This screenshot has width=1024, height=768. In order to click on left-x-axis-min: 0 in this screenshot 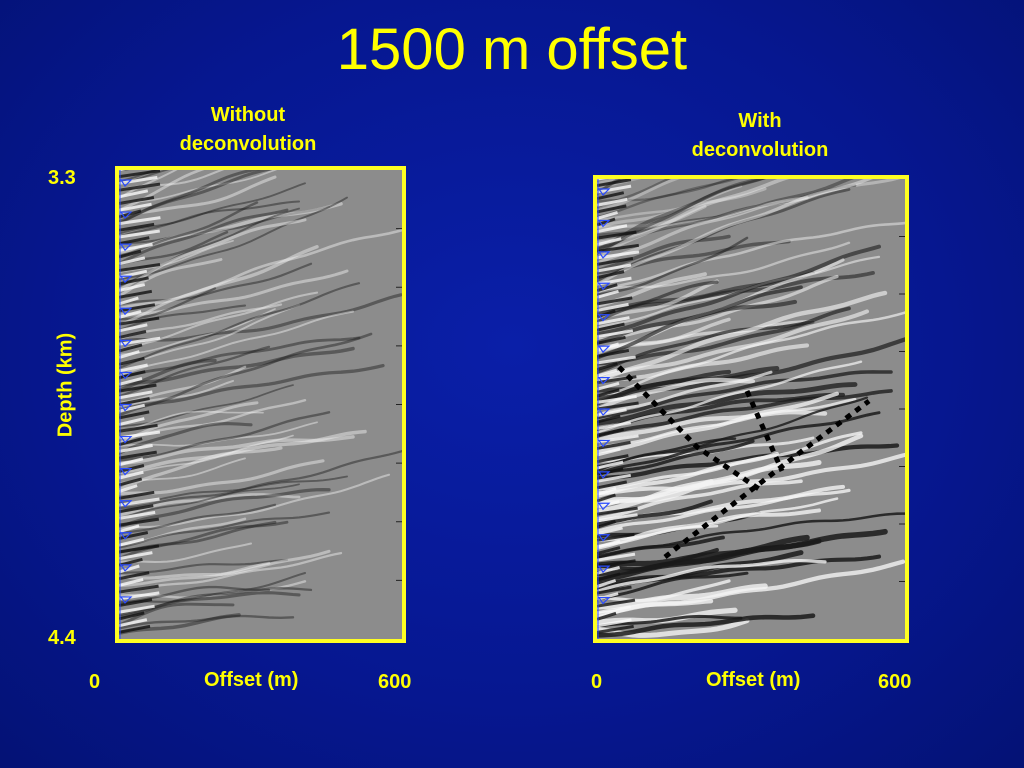, I will do `click(95, 682)`.